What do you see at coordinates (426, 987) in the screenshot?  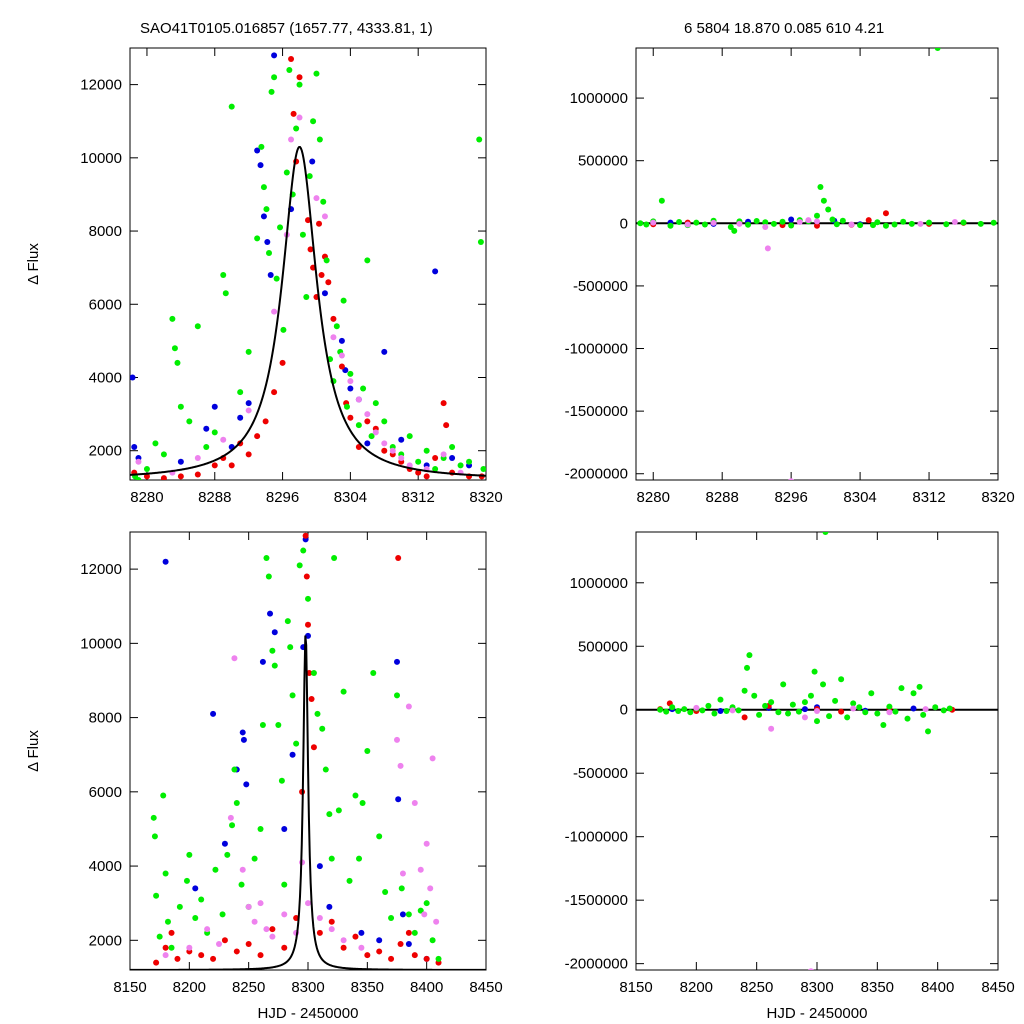 I see `x-tick-label: 8400` at bounding box center [426, 987].